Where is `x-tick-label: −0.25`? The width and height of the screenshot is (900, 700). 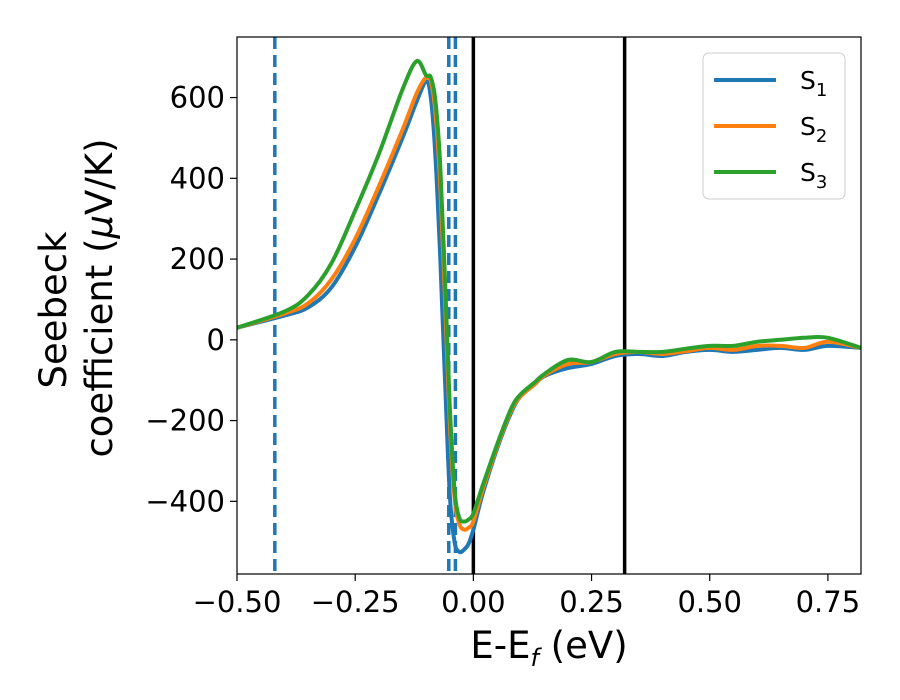
x-tick-label: −0.25 is located at coordinates (355, 602).